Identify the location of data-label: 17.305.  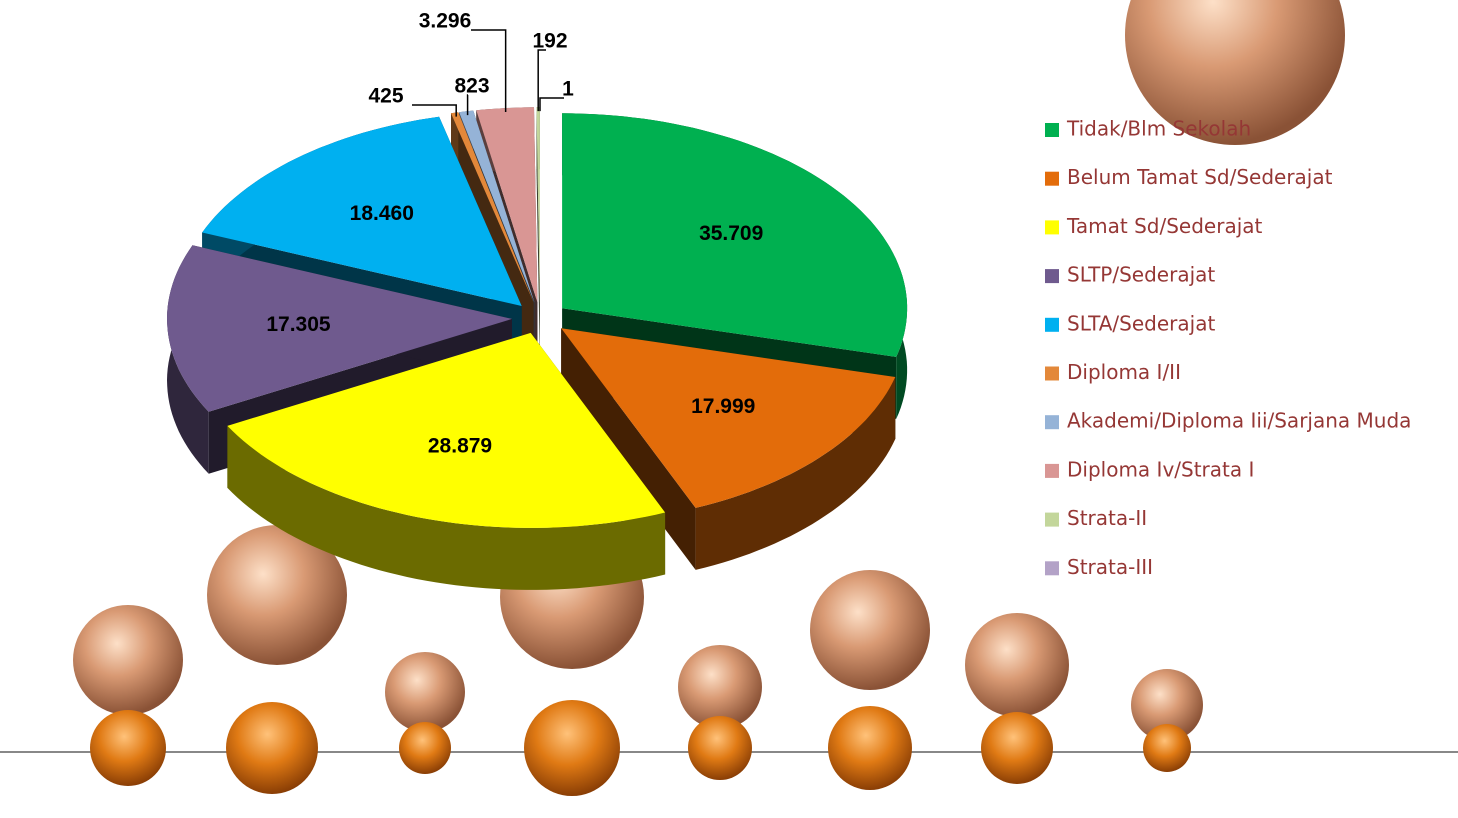
(298, 324).